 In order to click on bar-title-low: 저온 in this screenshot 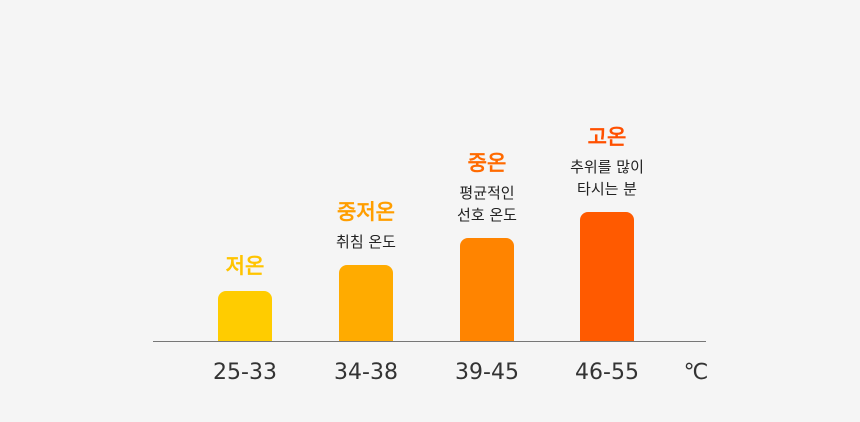, I will do `click(245, 266)`.